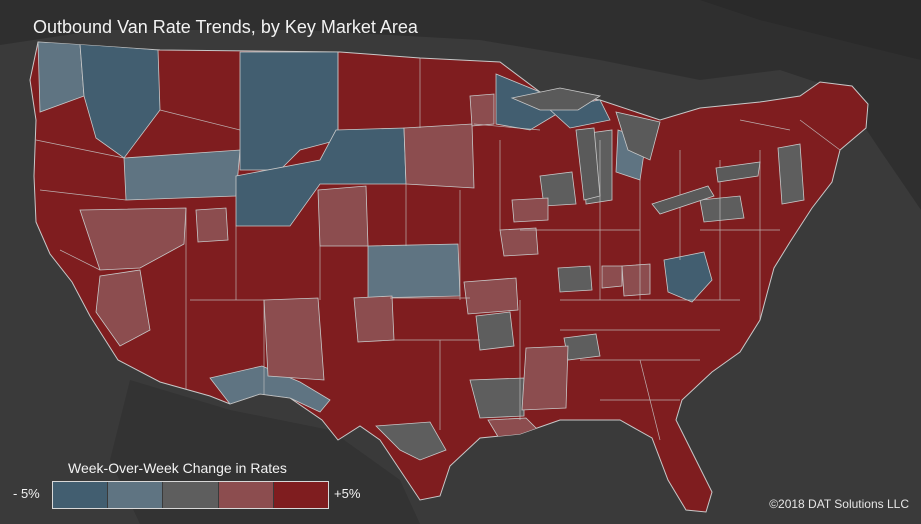  I want to click on lake-erie, so click(683, 200).